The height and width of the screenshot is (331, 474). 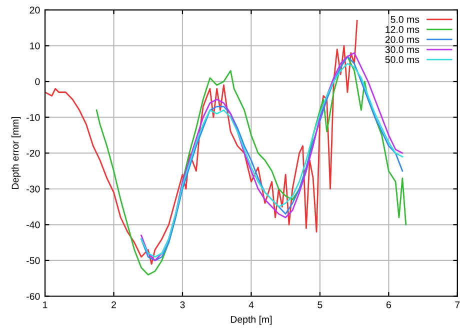 What do you see at coordinates (16, 153) in the screenshot?
I see `y-axis-title: Depth error [mm]` at bounding box center [16, 153].